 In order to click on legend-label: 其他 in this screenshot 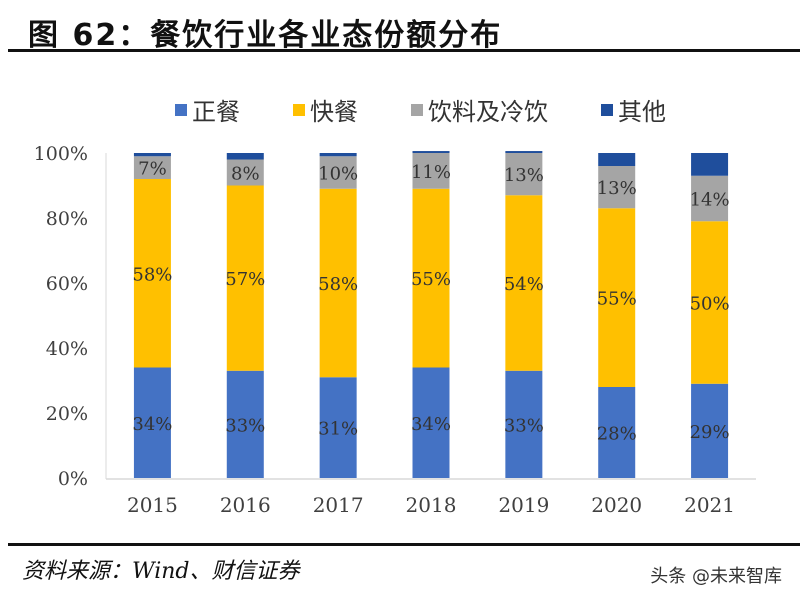, I will do `click(642, 112)`.